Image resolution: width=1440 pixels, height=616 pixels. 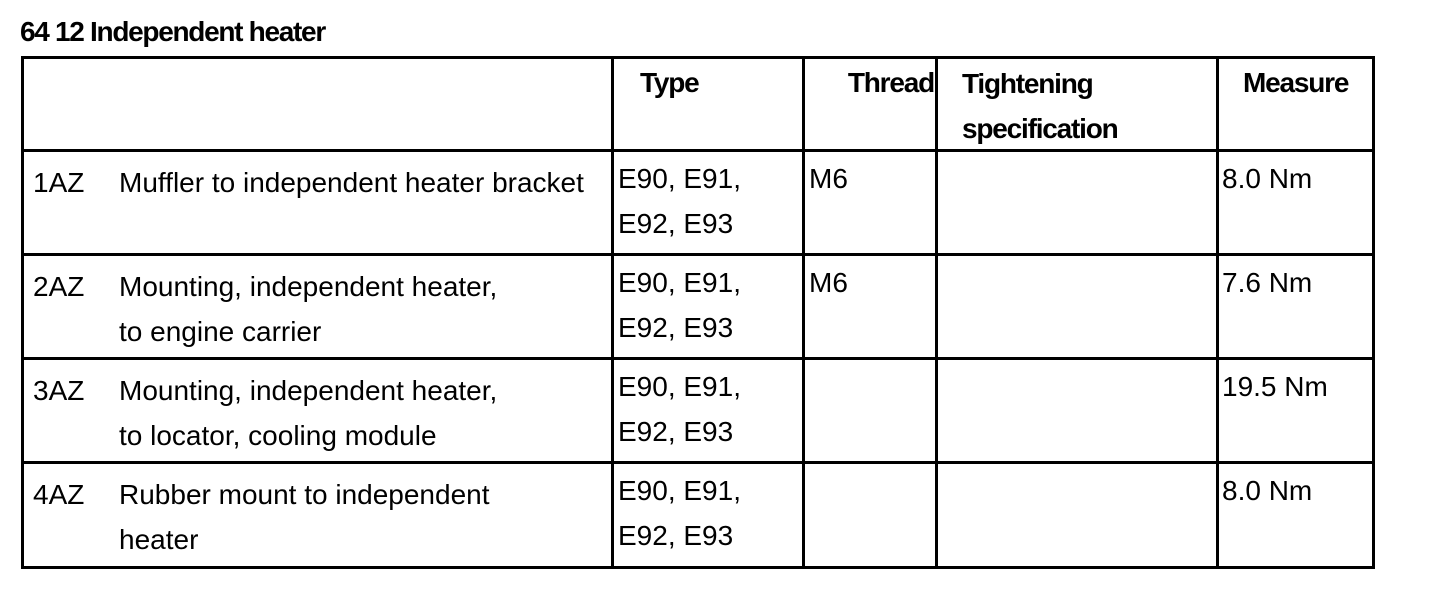 What do you see at coordinates (59, 286) in the screenshot?
I see `item-code: 2AZ` at bounding box center [59, 286].